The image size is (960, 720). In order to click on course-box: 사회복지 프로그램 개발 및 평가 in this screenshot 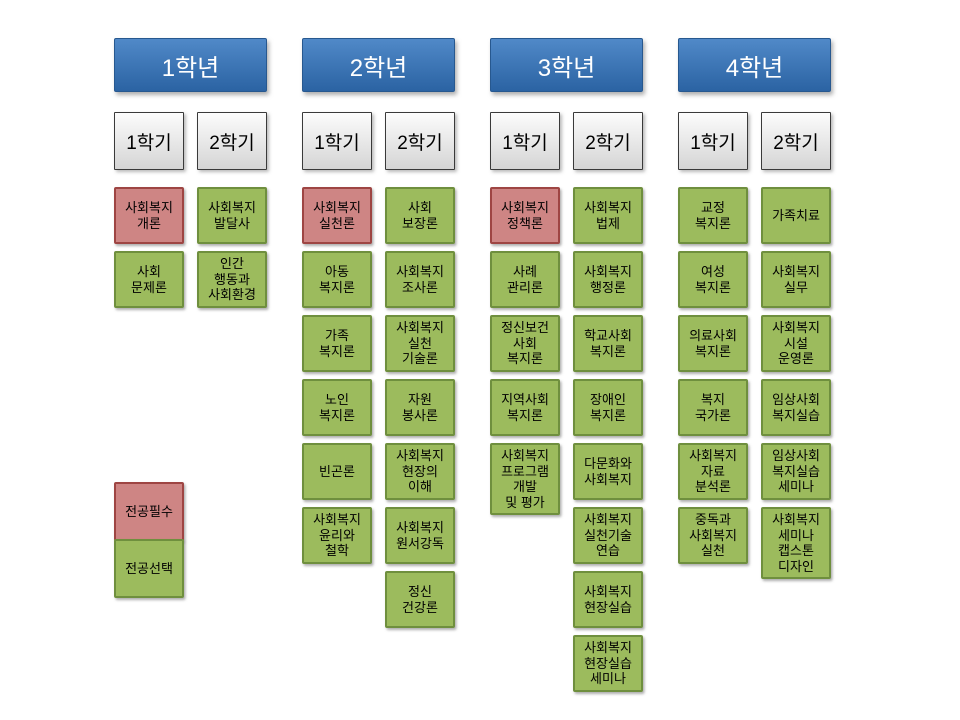, I will do `click(525, 479)`.